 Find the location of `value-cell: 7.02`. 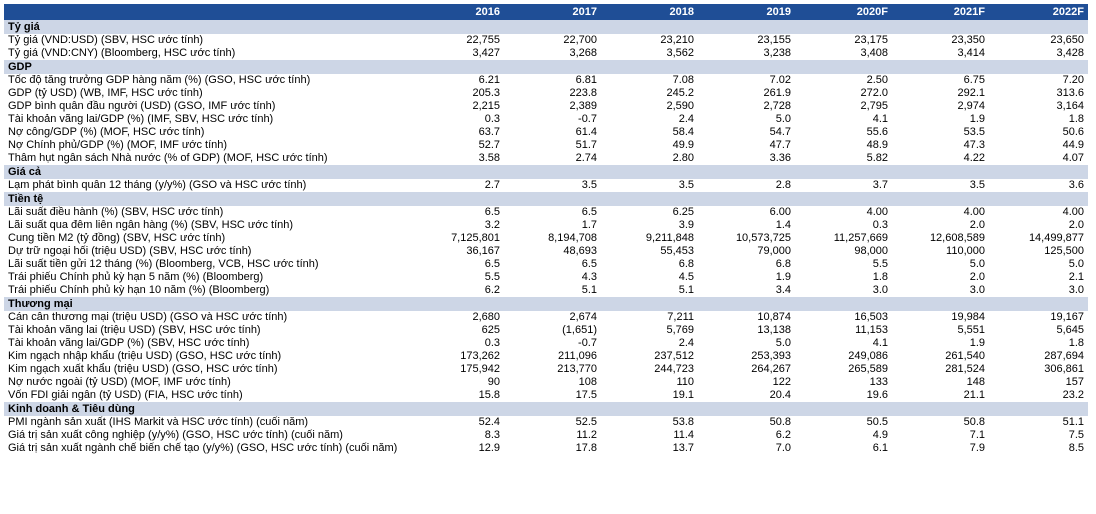

value-cell: 7.02 is located at coordinates (780, 80).